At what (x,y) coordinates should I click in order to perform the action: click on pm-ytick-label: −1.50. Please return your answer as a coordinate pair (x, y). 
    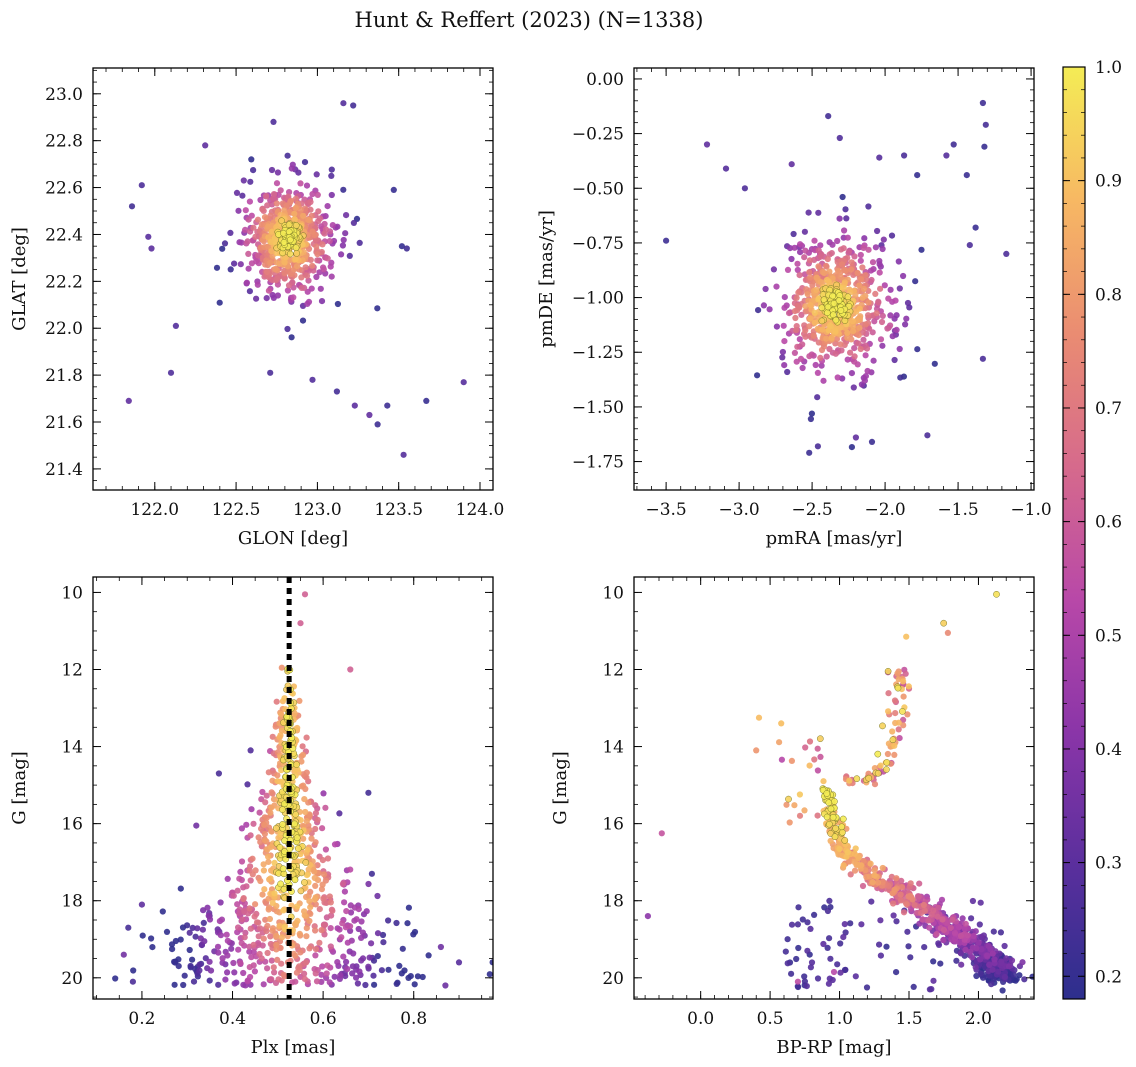
    Looking at the image, I should click on (598, 408).